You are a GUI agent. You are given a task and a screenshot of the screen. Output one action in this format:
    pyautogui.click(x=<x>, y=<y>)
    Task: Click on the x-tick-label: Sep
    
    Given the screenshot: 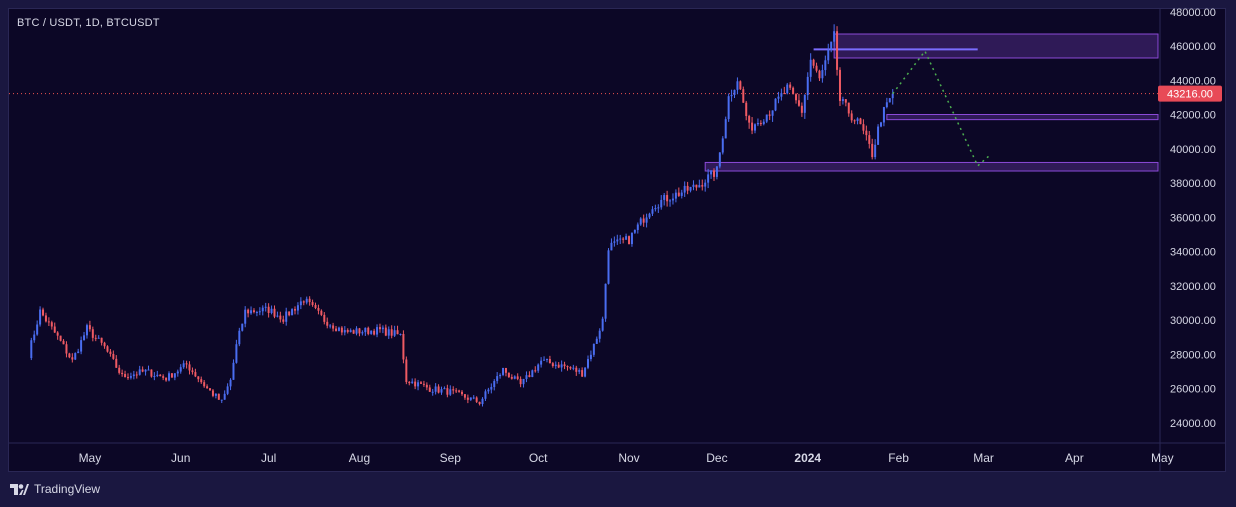 What is the action you would take?
    pyautogui.click(x=451, y=458)
    